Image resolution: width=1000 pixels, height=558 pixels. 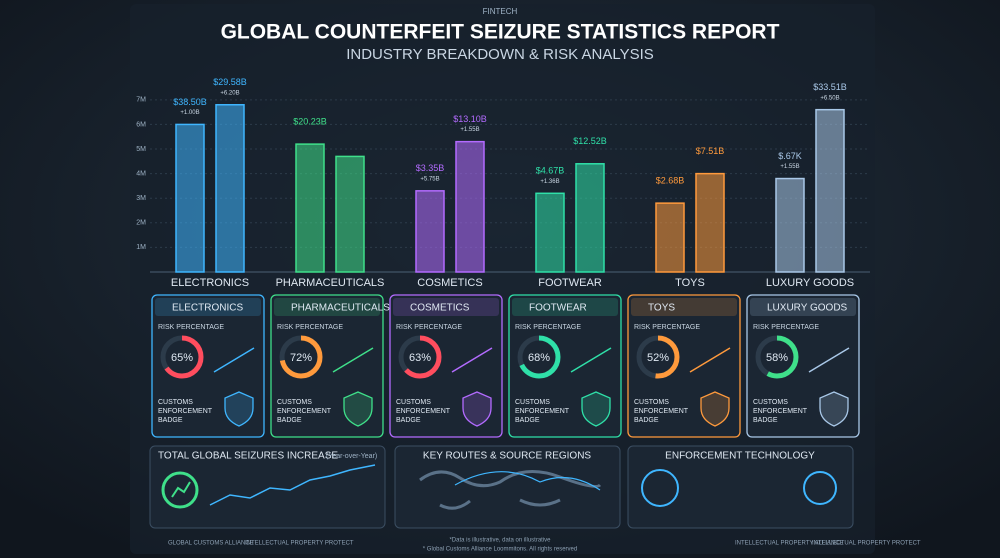 I want to click on gauge-label: 68%, so click(x=539, y=358).